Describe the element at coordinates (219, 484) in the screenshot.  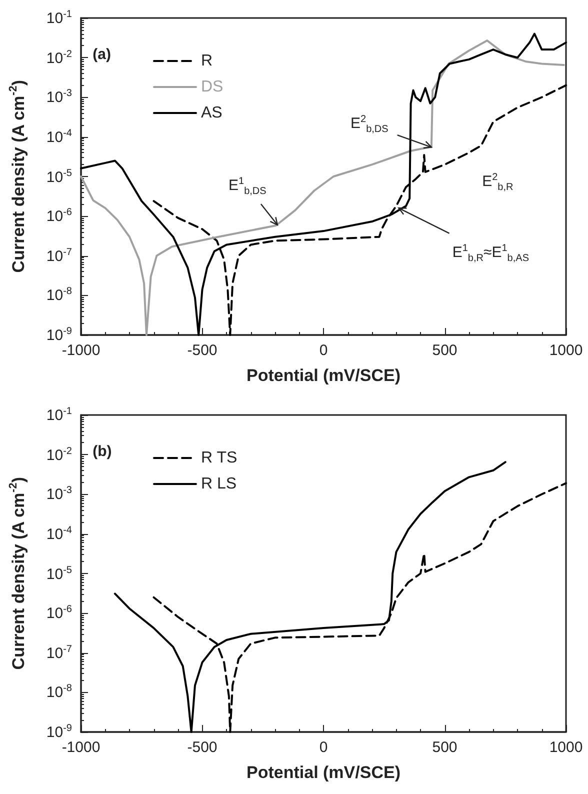
I see `legend-label: R LS` at that location.